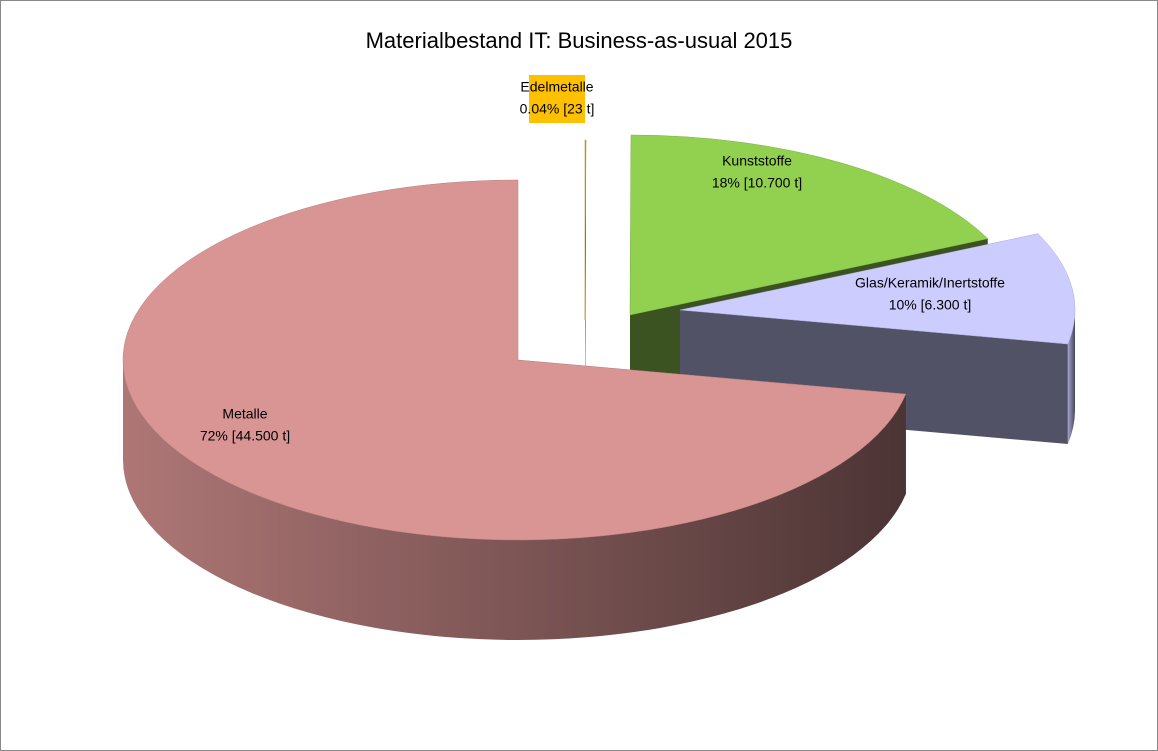 This screenshot has width=1158, height=751. What do you see at coordinates (557, 109) in the screenshot?
I see `value-label: 0.04% [23 t]` at bounding box center [557, 109].